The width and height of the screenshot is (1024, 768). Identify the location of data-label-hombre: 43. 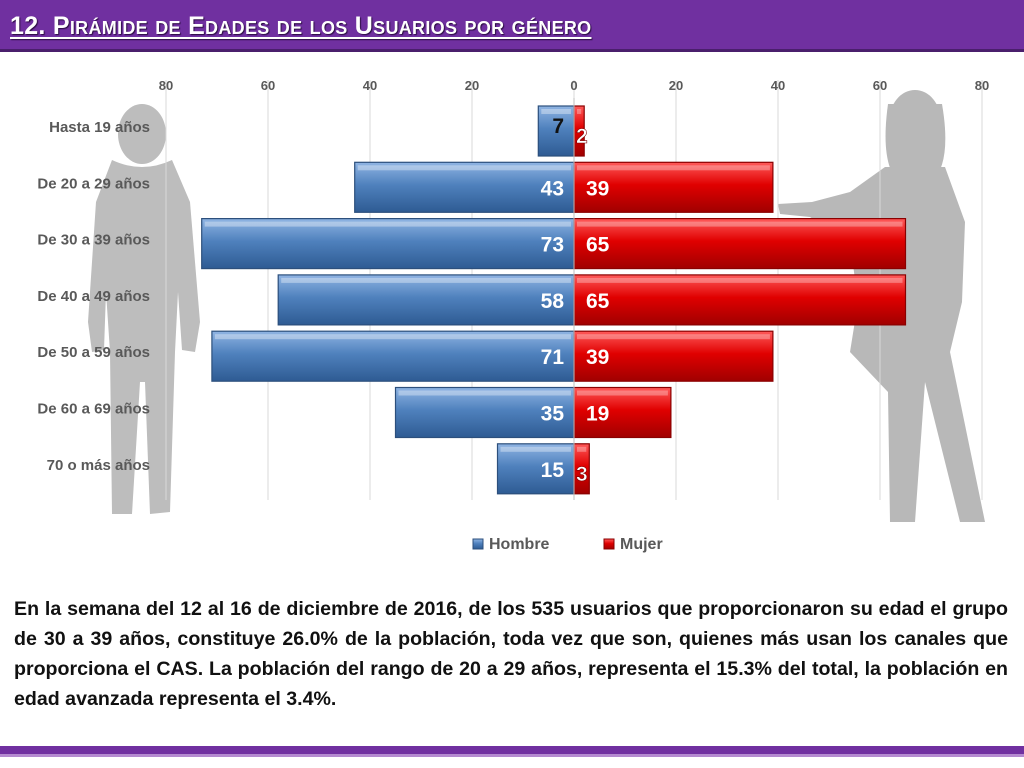
(552, 188).